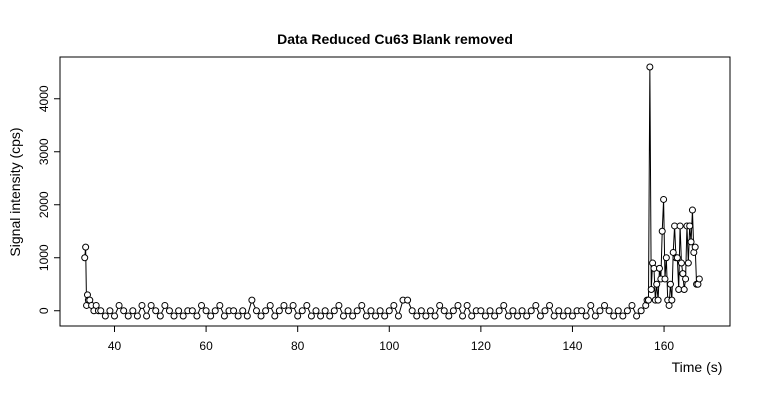  I want to click on chart-title: Data Reduced Cu63 Blank removed, so click(395, 39).